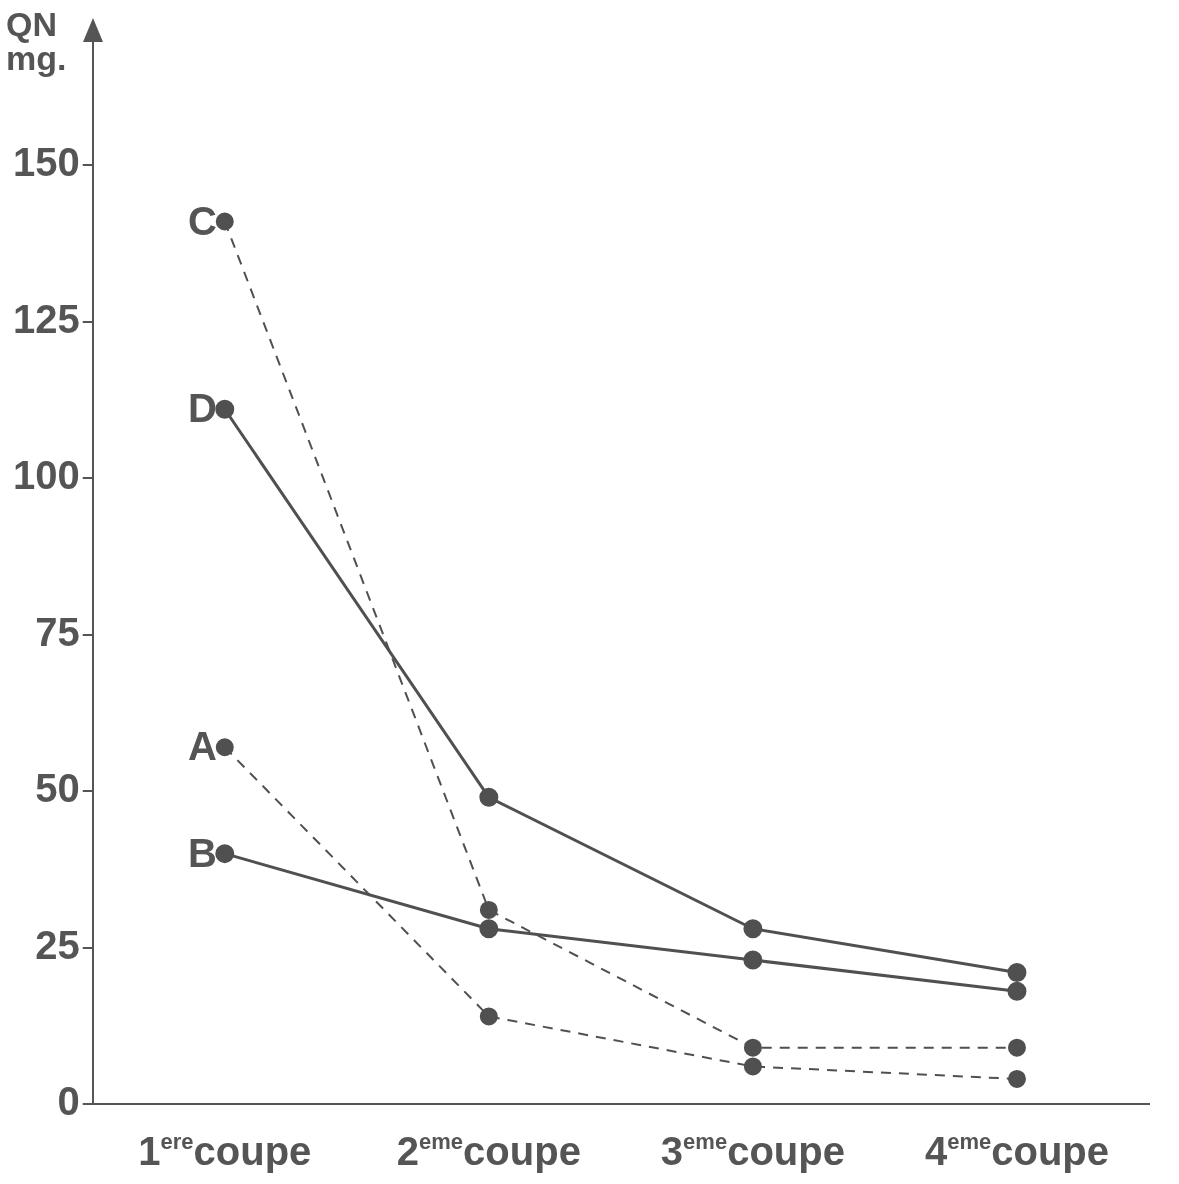  What do you see at coordinates (36, 41) in the screenshot?
I see `y-axis-title: QN mg.` at bounding box center [36, 41].